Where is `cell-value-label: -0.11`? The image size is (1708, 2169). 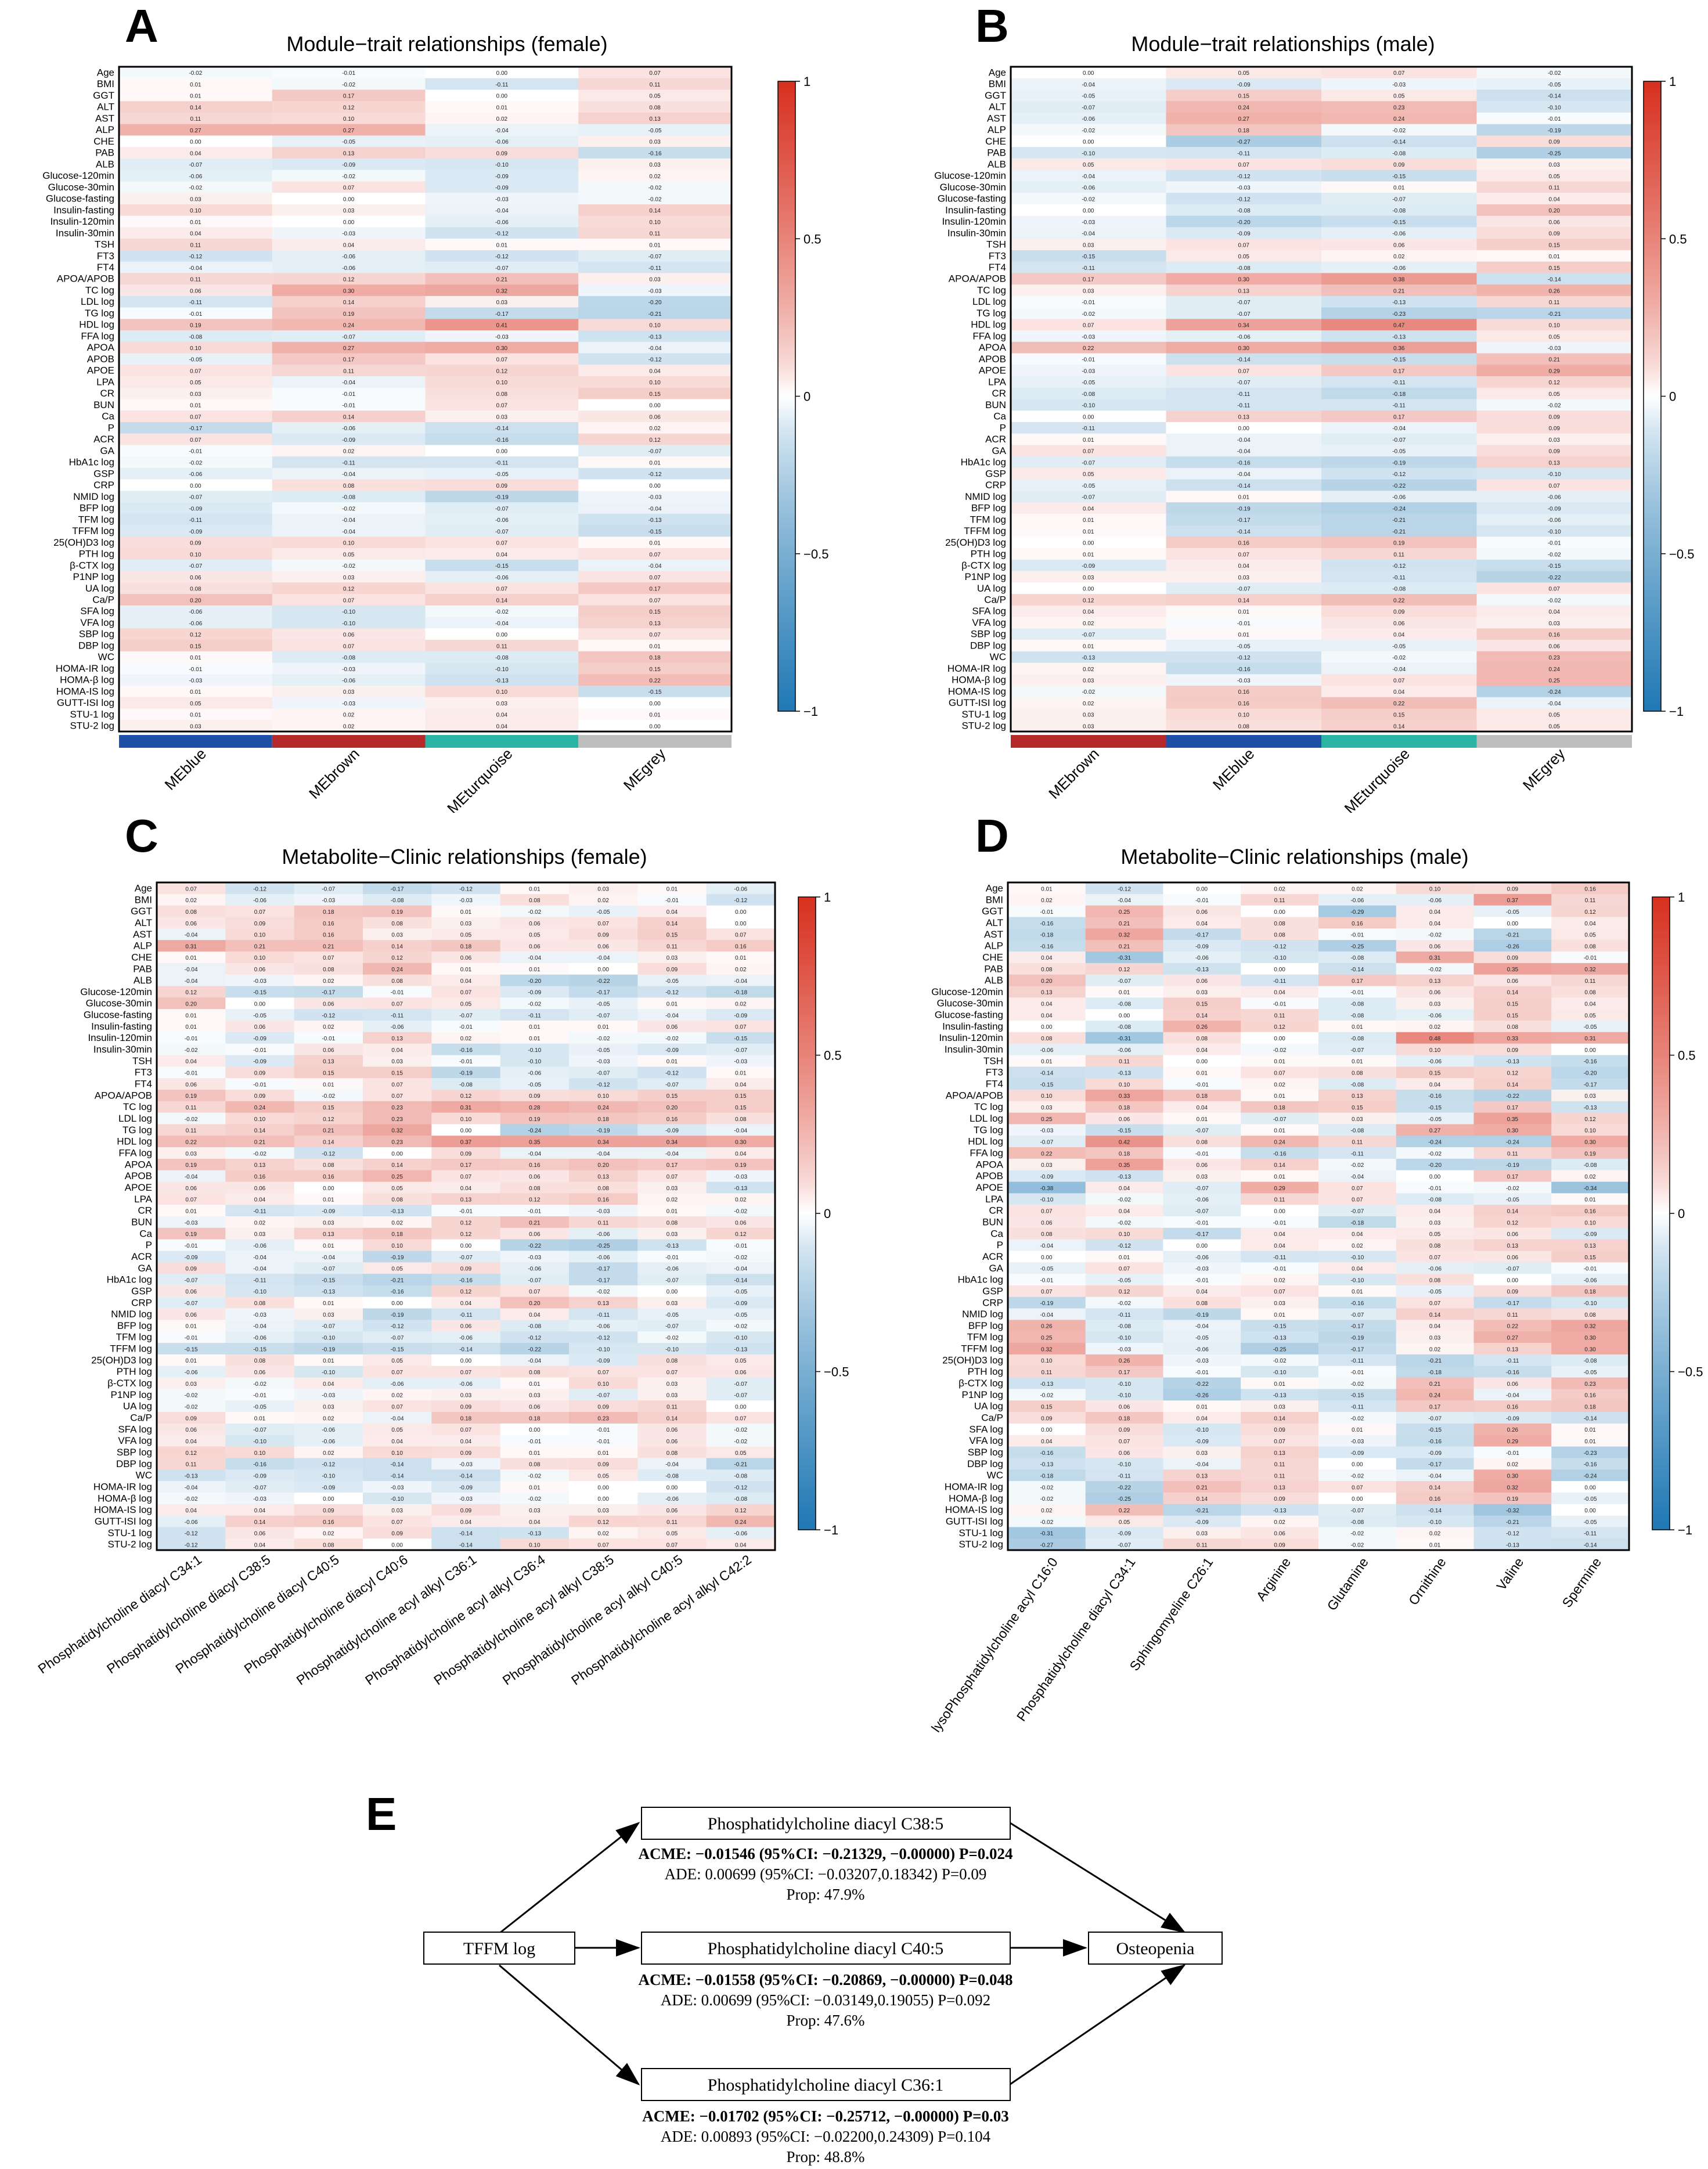
cell-value-label: -0.11 is located at coordinates (1124, 1476).